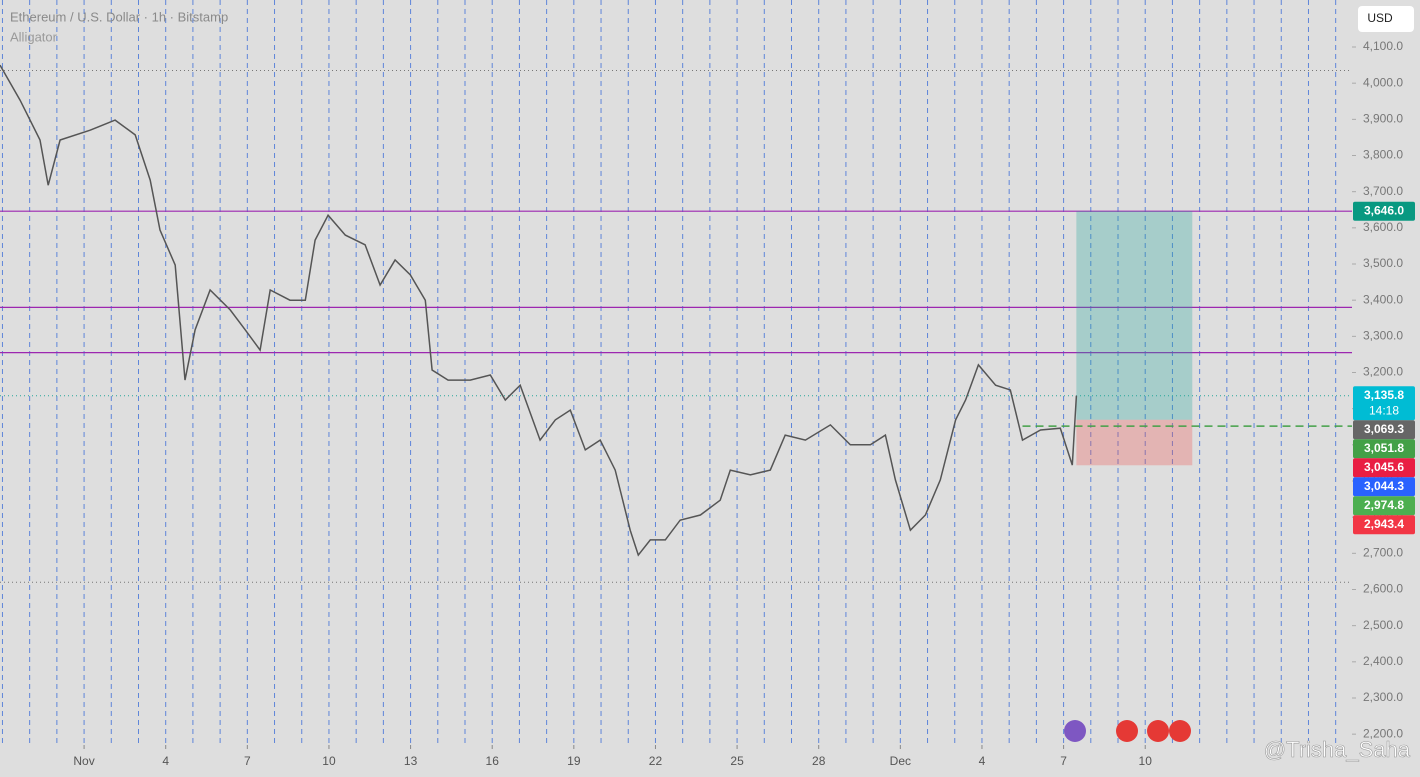  I want to click on price-tag-time: 14:18, so click(1384, 410).